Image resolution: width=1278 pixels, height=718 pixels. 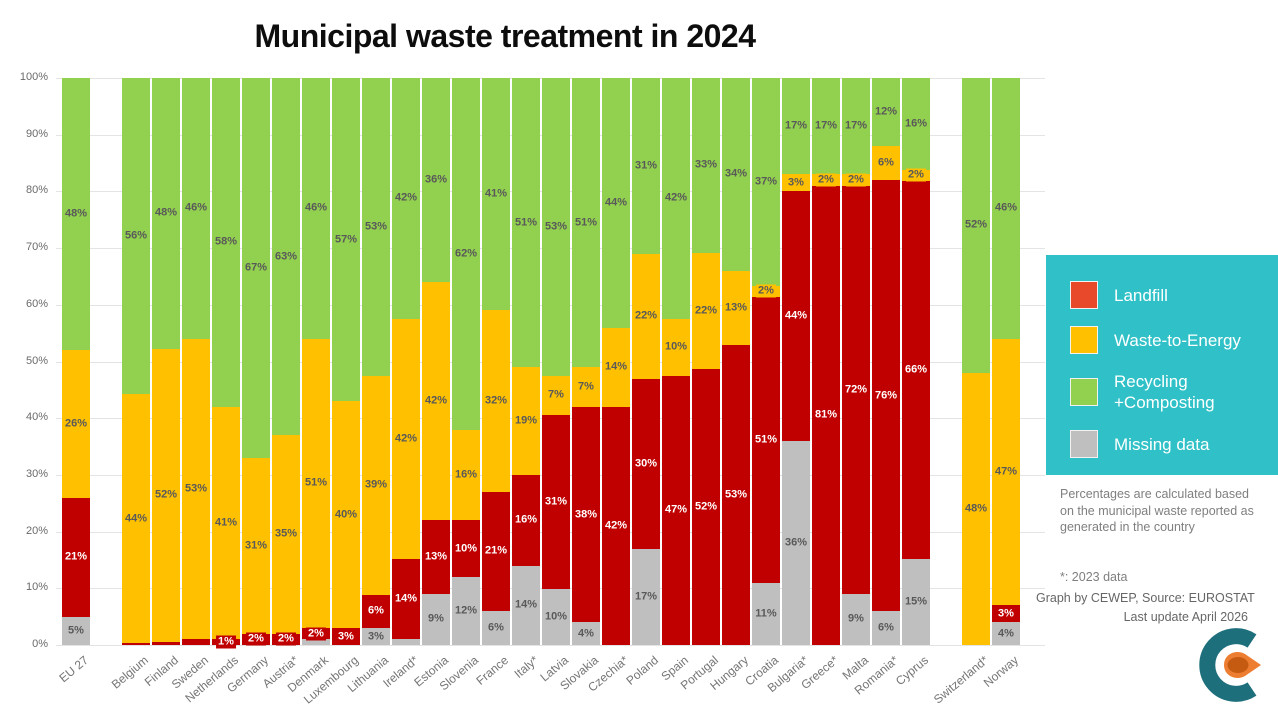 I want to click on segment-value-label: 34%, so click(x=736, y=174).